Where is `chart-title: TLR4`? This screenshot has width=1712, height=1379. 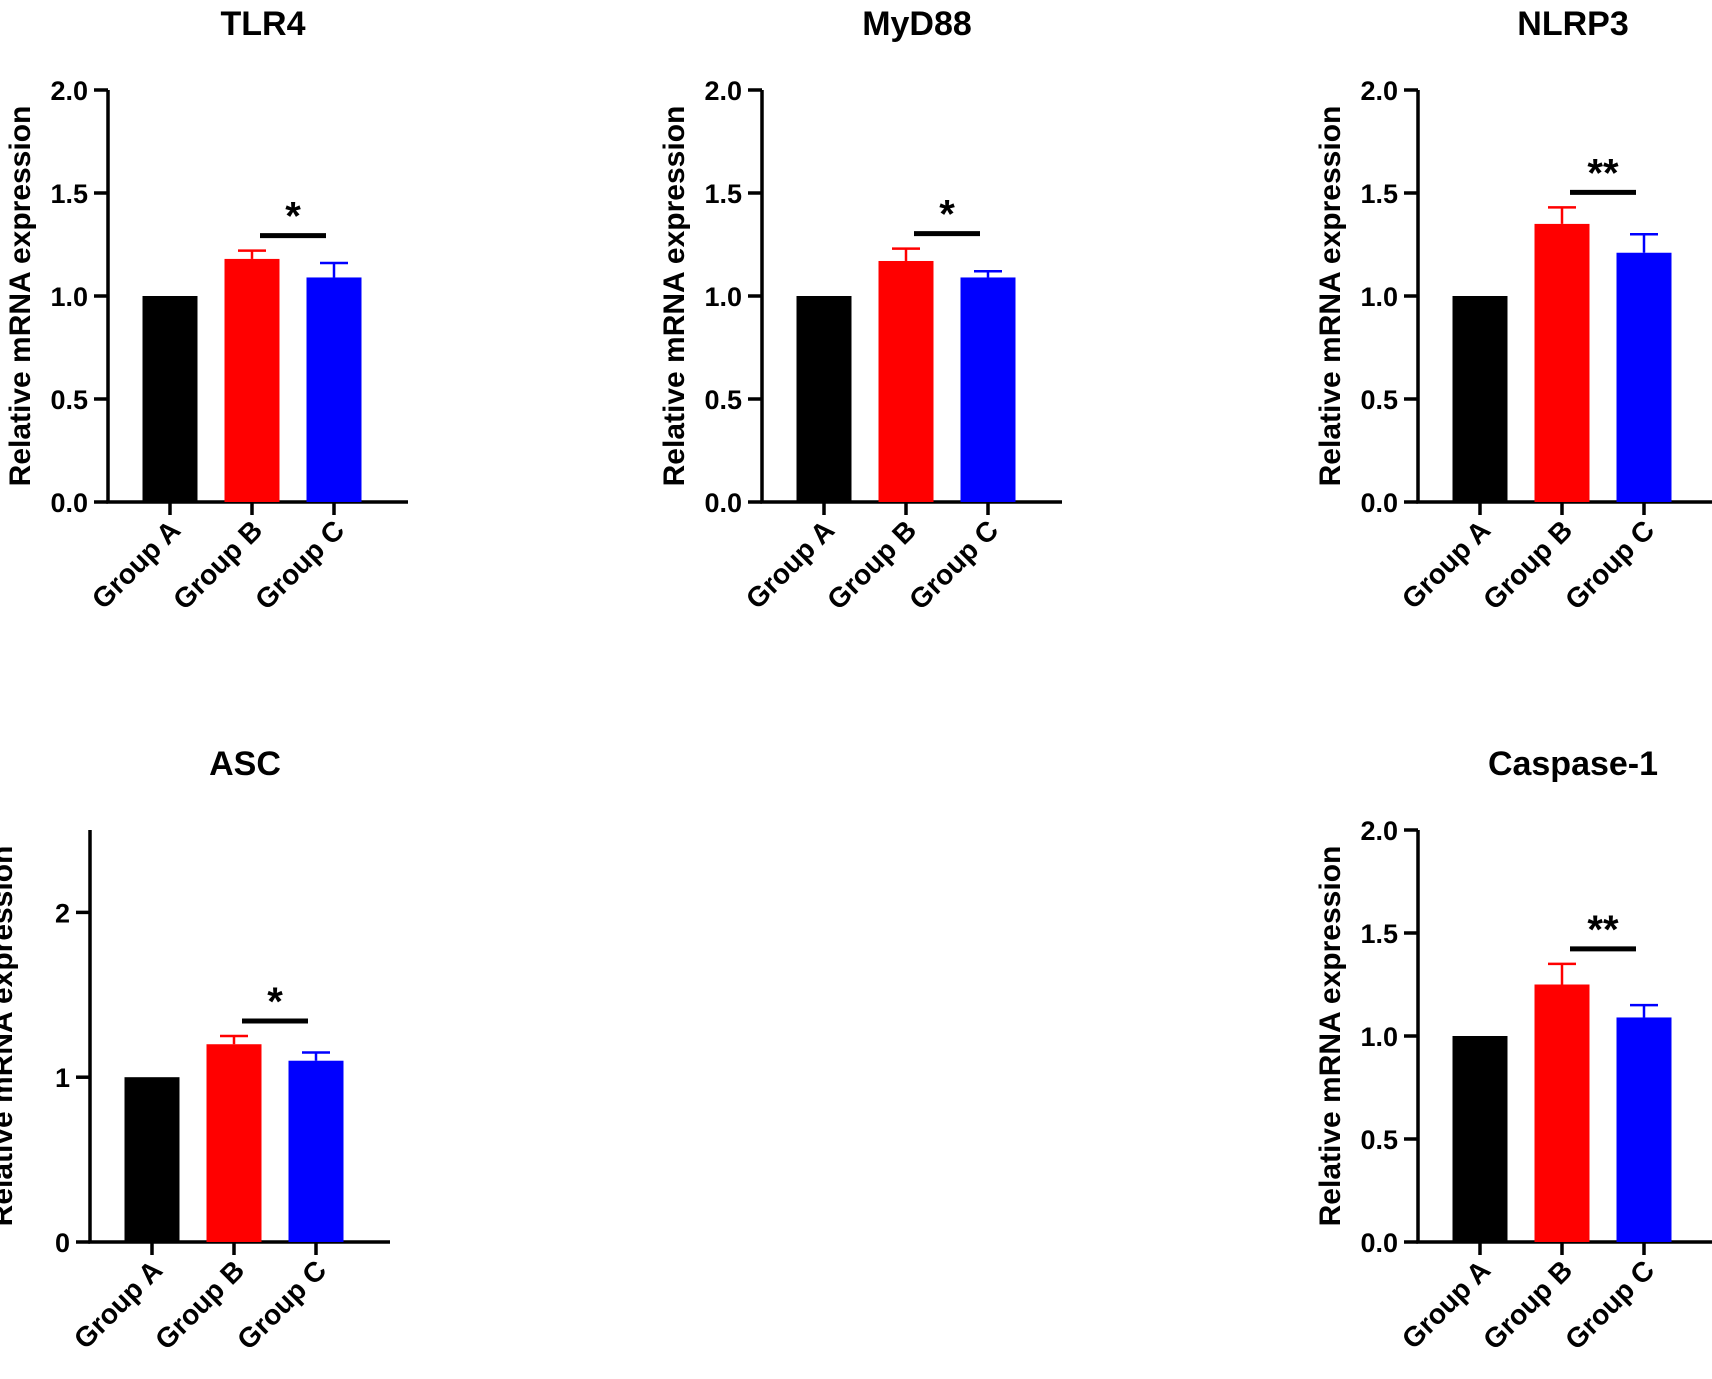
chart-title: TLR4 is located at coordinates (263, 24).